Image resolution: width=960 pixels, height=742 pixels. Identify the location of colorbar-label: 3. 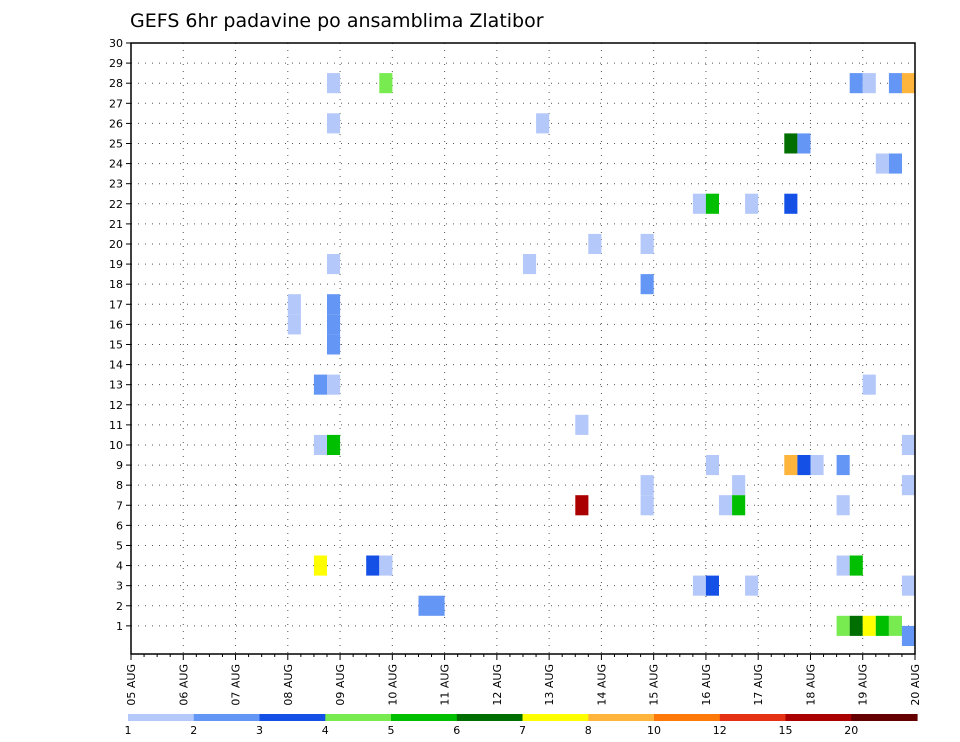
(259, 730).